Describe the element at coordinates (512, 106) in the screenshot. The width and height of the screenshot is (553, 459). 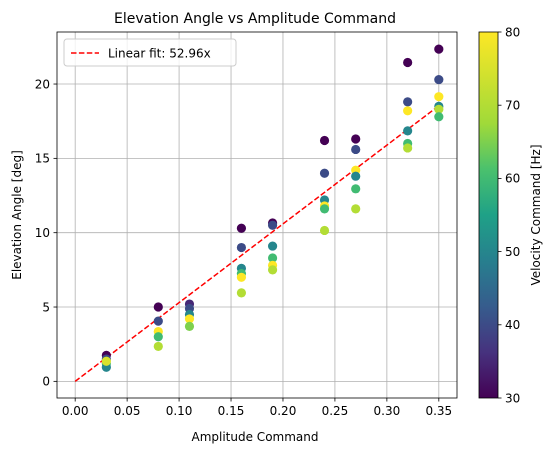
I see `colorbar-tick-label: 70` at that location.